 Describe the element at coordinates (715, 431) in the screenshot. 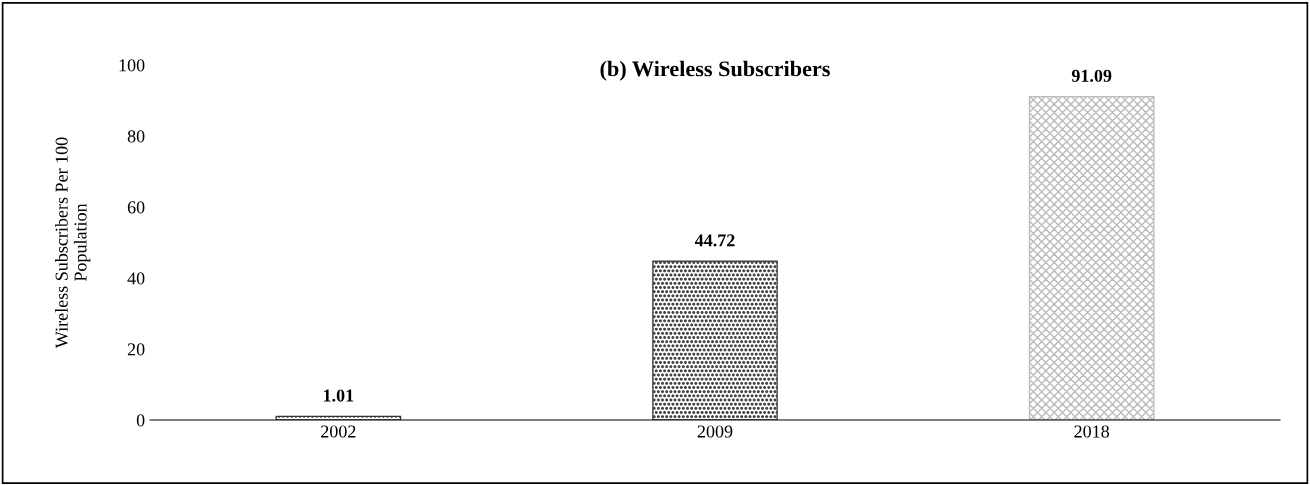

I see `x-tick-label: 2009` at that location.